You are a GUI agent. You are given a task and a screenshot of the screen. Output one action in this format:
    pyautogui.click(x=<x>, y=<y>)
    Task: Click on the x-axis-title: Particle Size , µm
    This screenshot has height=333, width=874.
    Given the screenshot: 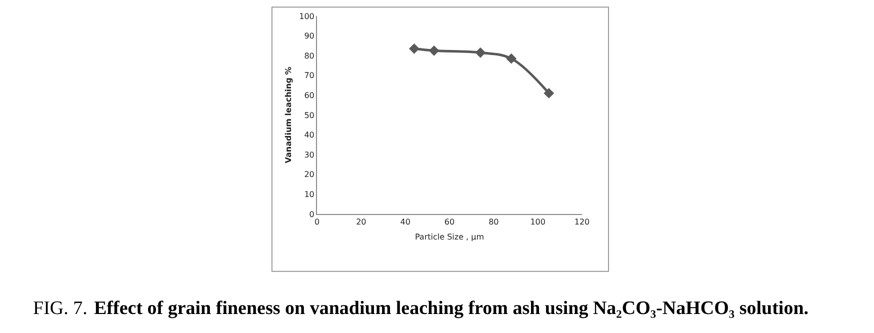 What is the action you would take?
    pyautogui.click(x=449, y=237)
    